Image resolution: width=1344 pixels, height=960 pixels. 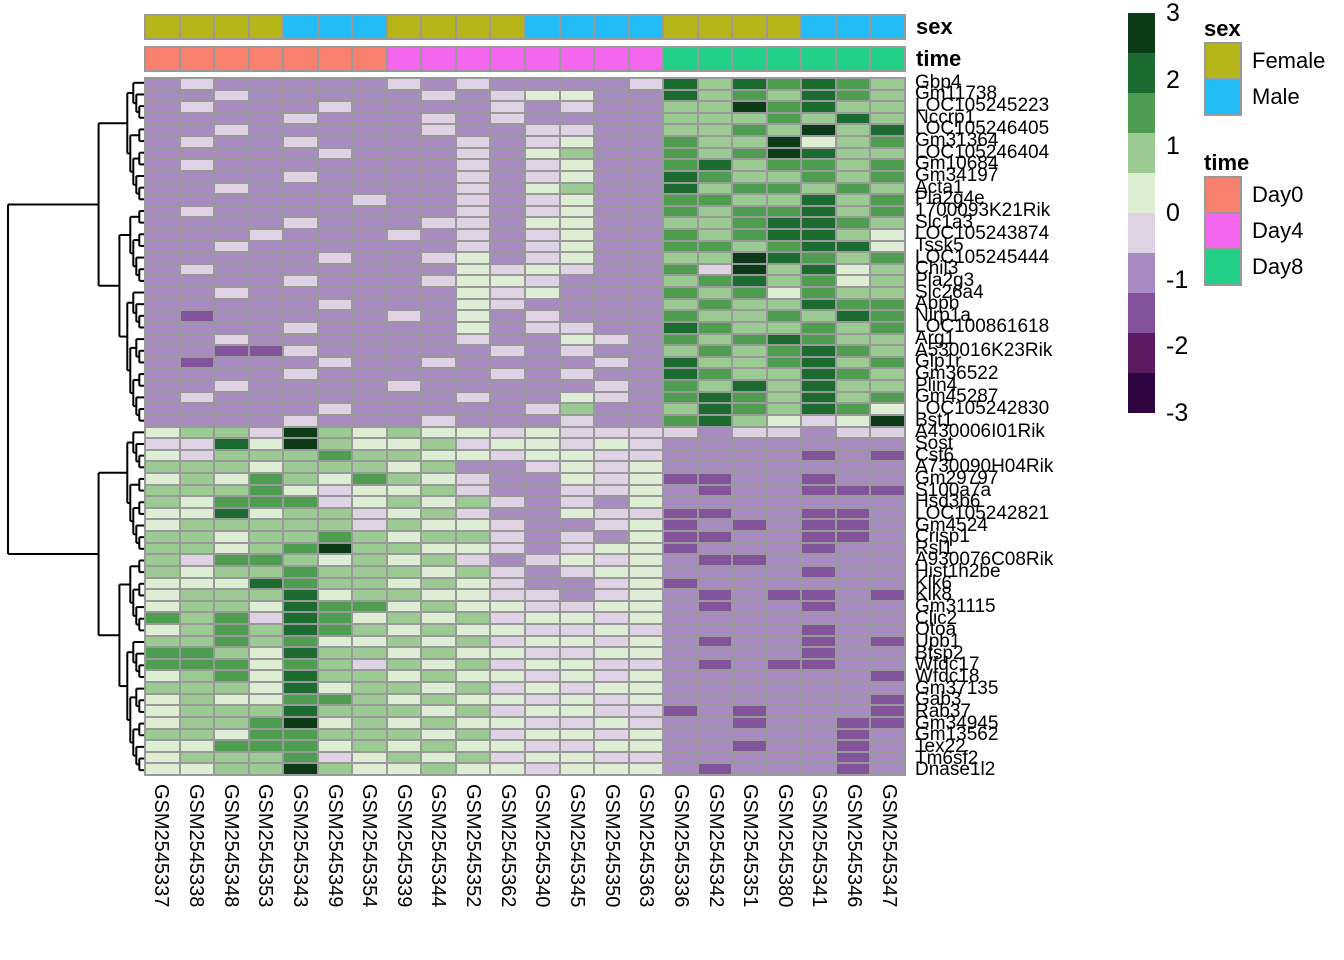 What do you see at coordinates (938, 700) in the screenshot?
I see `row-label: Gab3` at bounding box center [938, 700].